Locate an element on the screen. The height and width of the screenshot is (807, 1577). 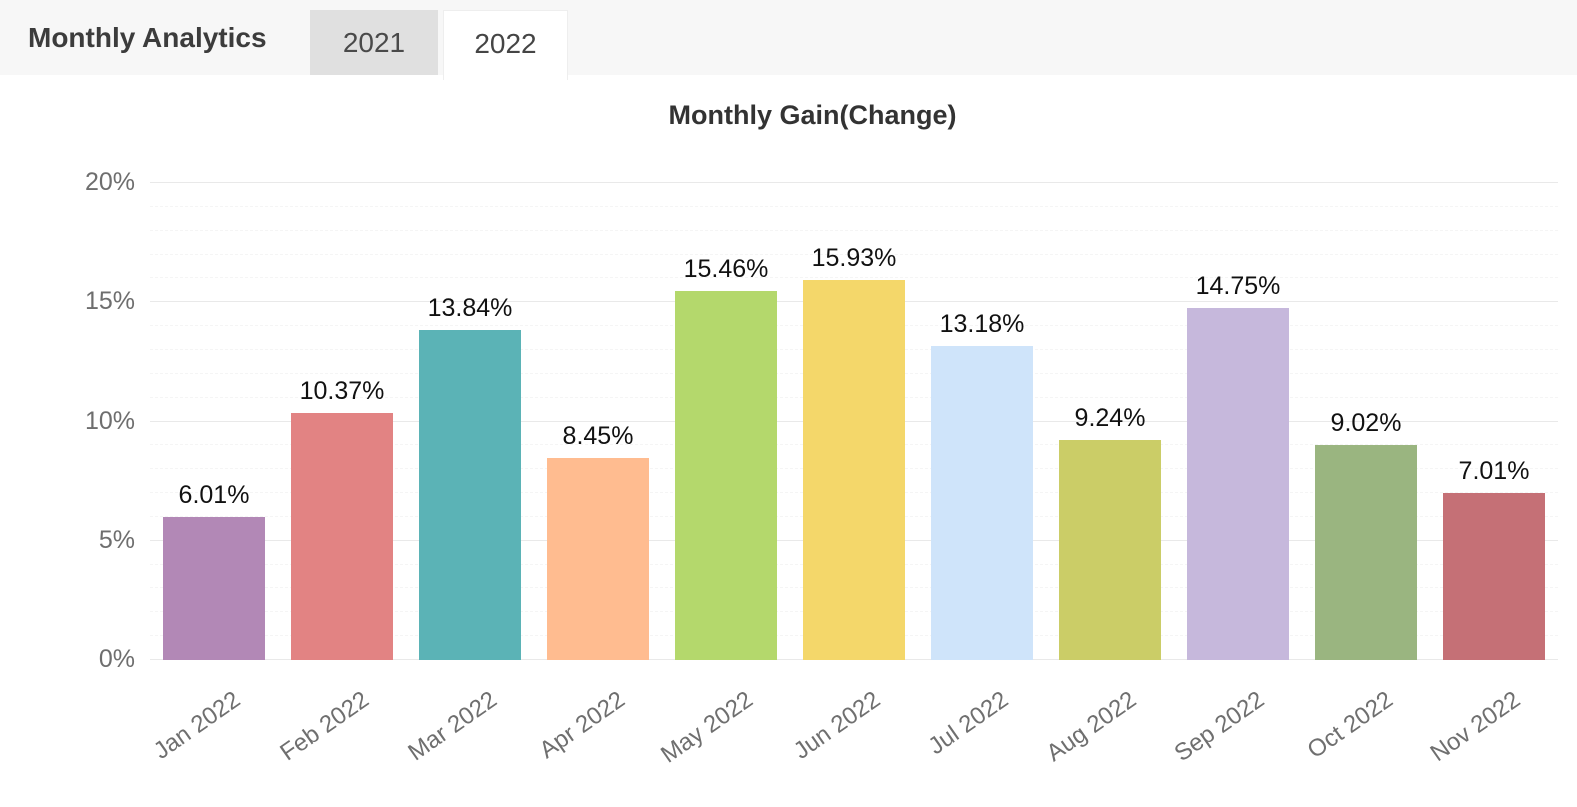
x-tick-label: Feb 2022 is located at coordinates (324, 726).